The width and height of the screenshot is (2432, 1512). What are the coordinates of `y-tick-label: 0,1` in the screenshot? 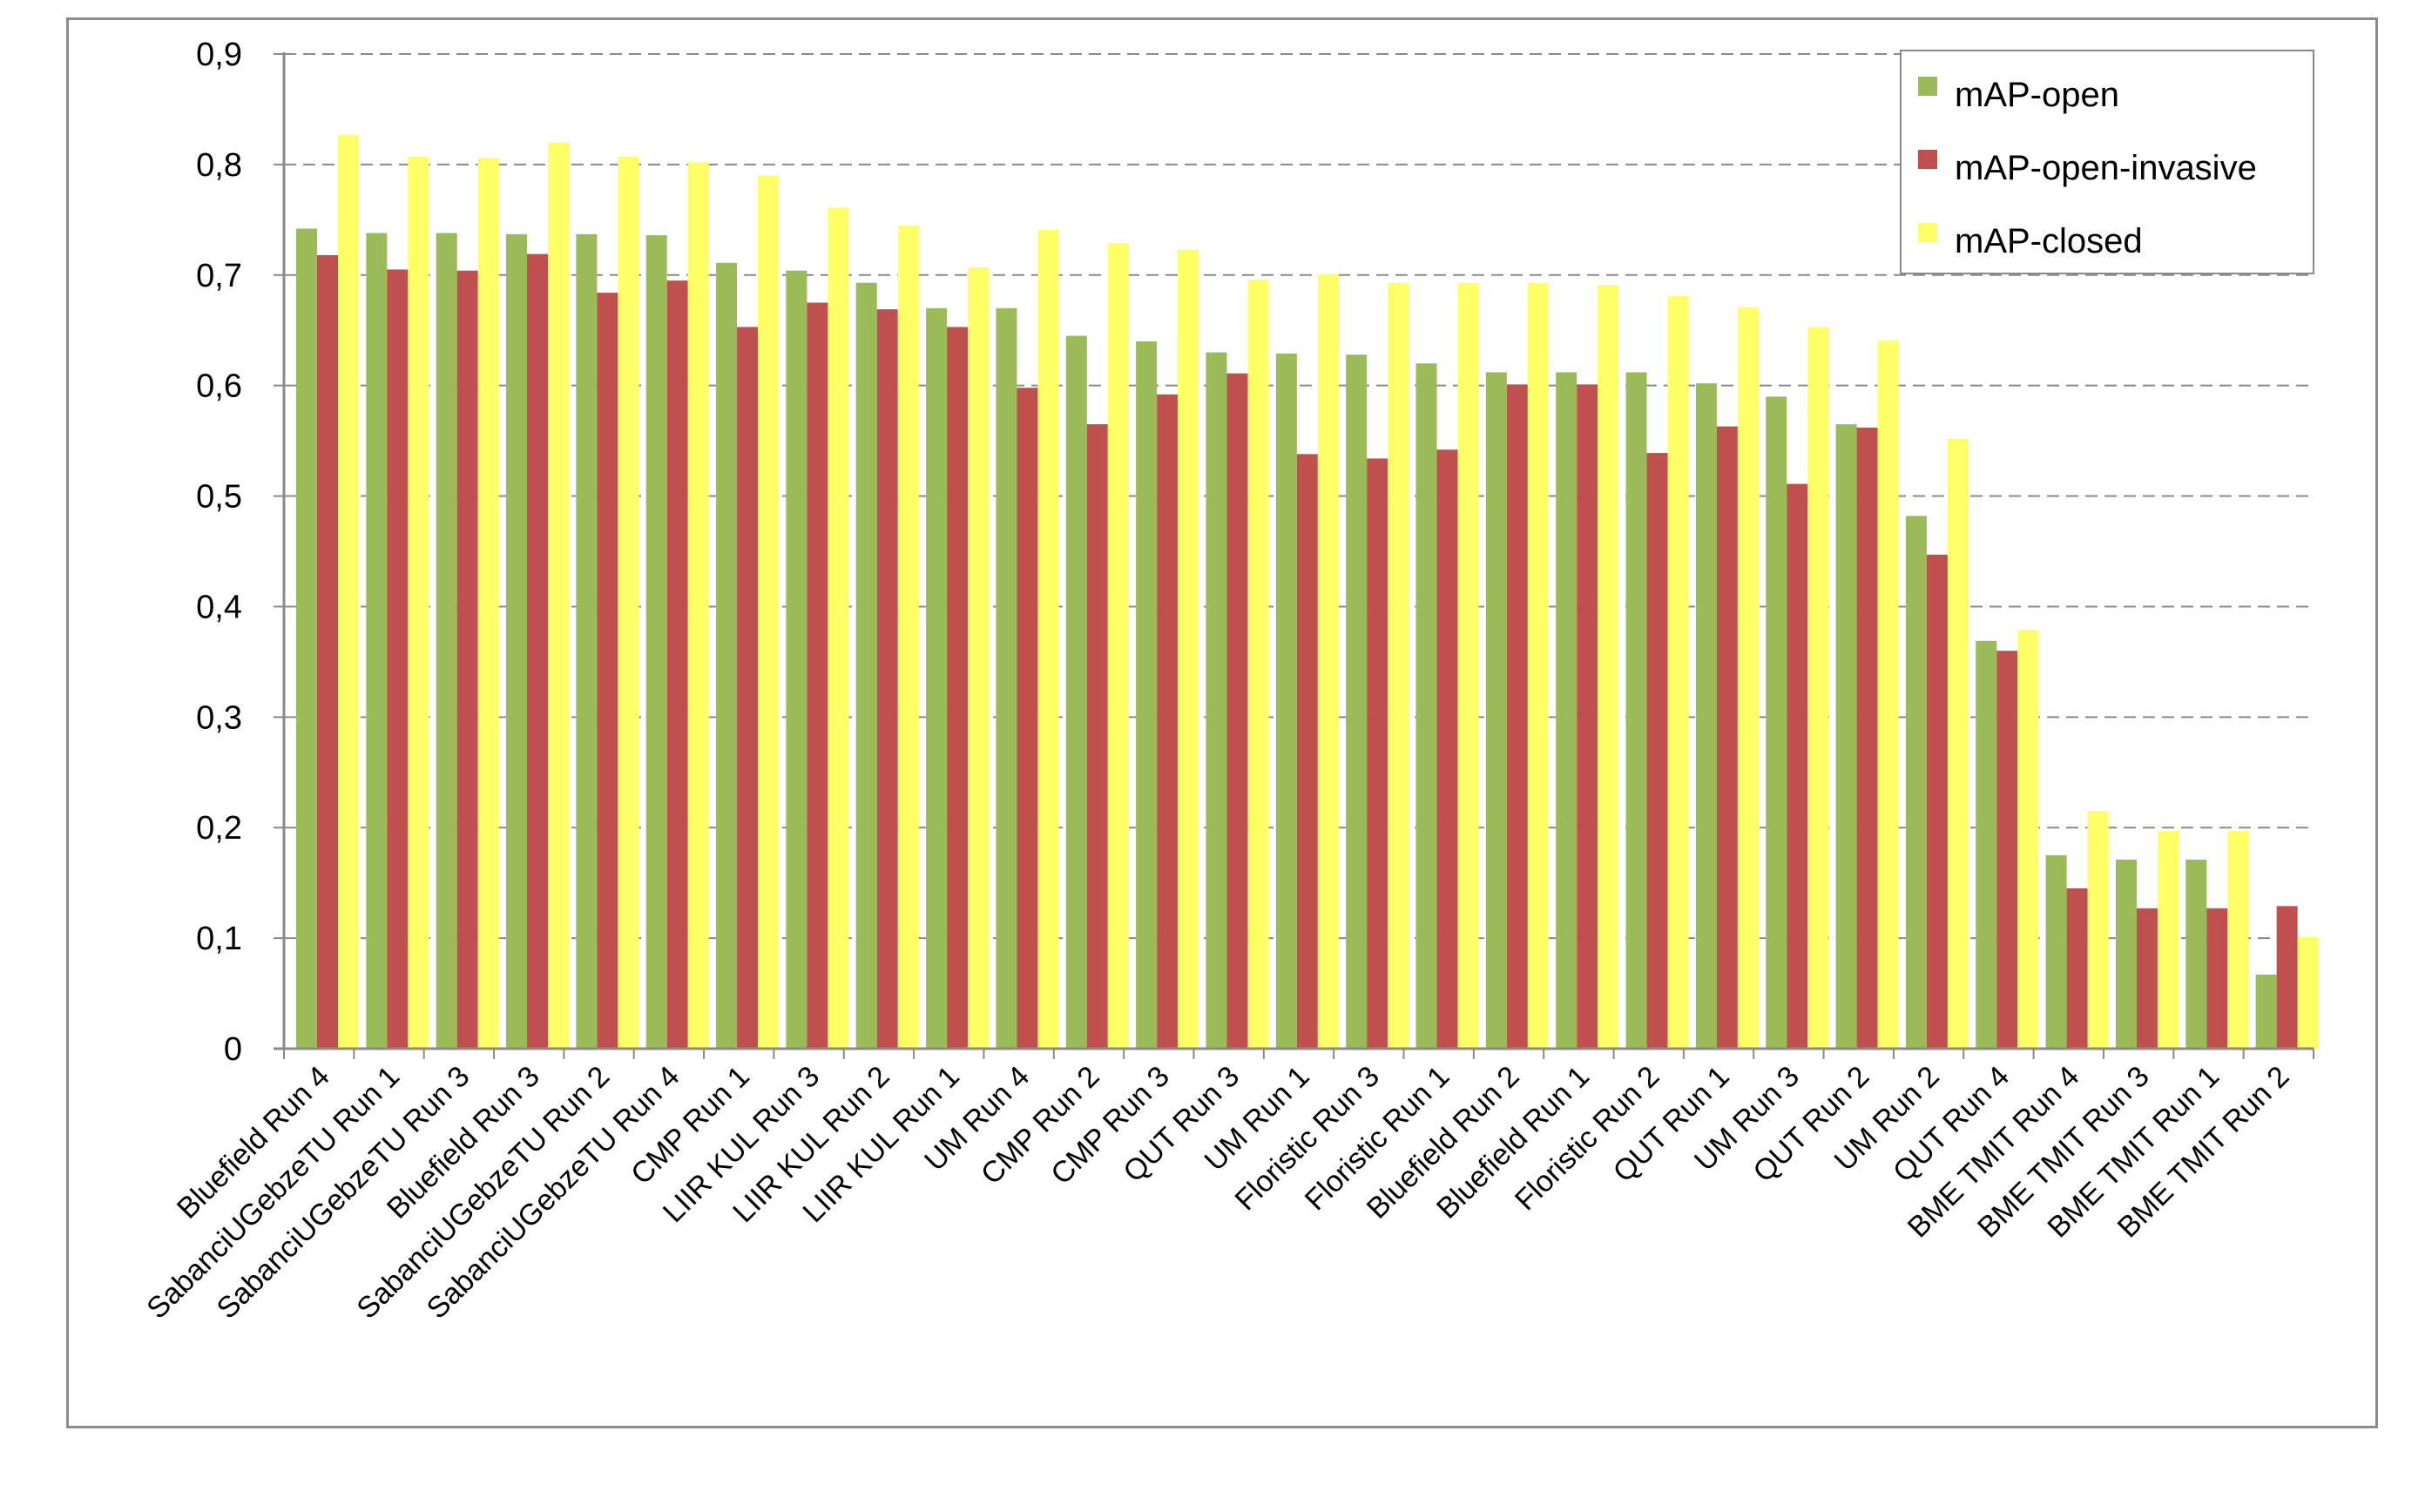 It's located at (219, 939).